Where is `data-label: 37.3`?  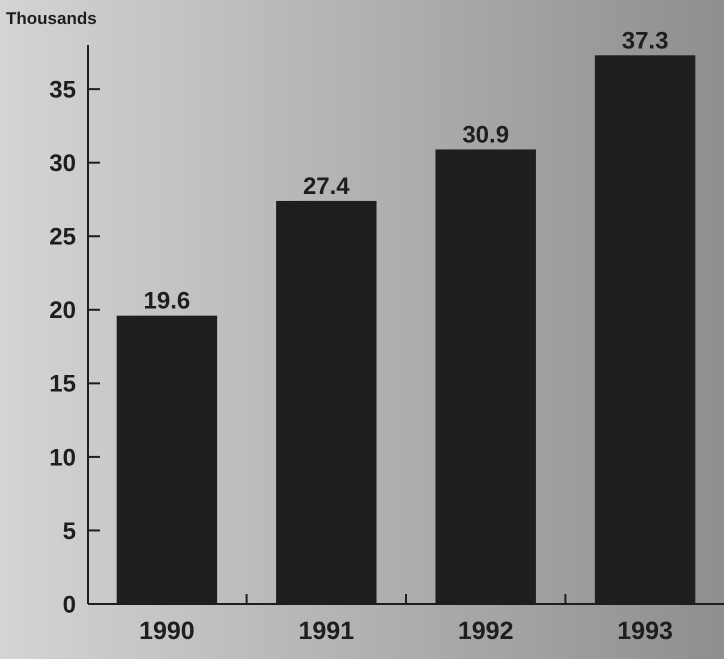
data-label: 37.3 is located at coordinates (645, 40).